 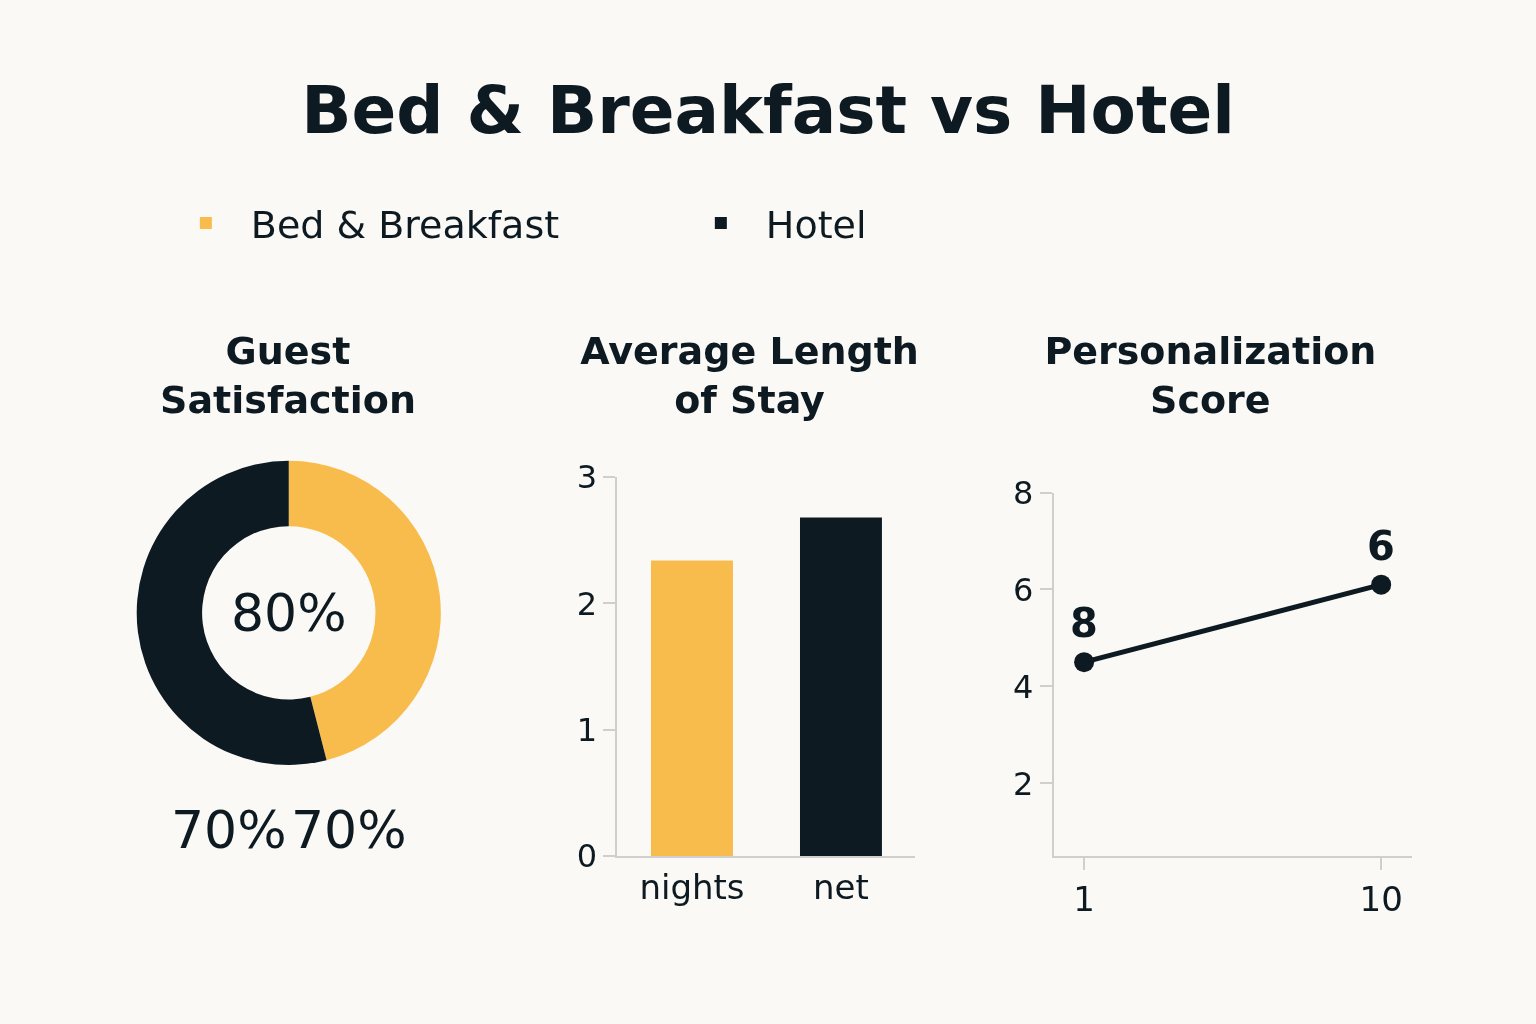 I want to click on legend-label: Hotel, so click(x=816, y=224).